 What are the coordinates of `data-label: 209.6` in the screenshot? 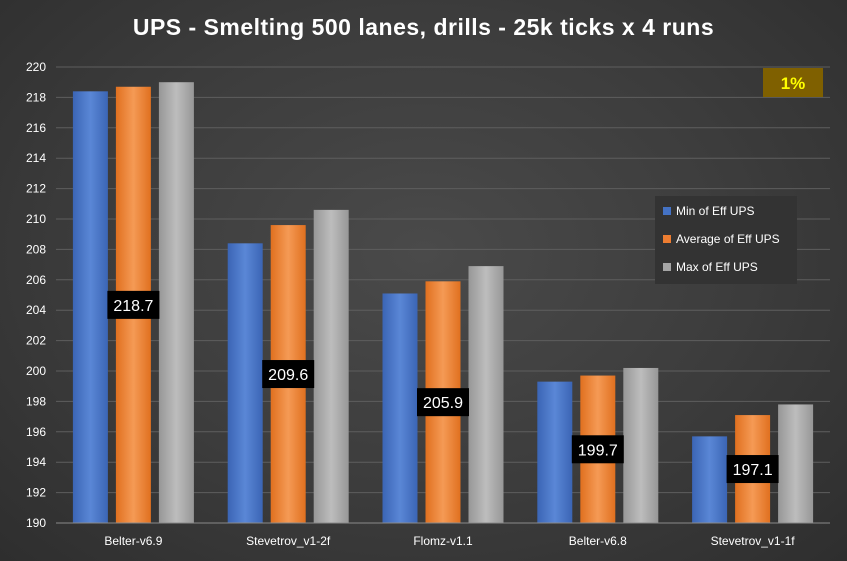 It's located at (288, 375).